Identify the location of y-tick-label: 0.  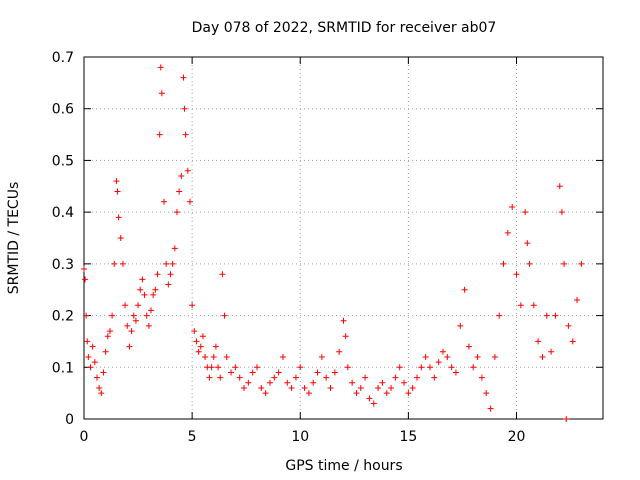
(69, 420).